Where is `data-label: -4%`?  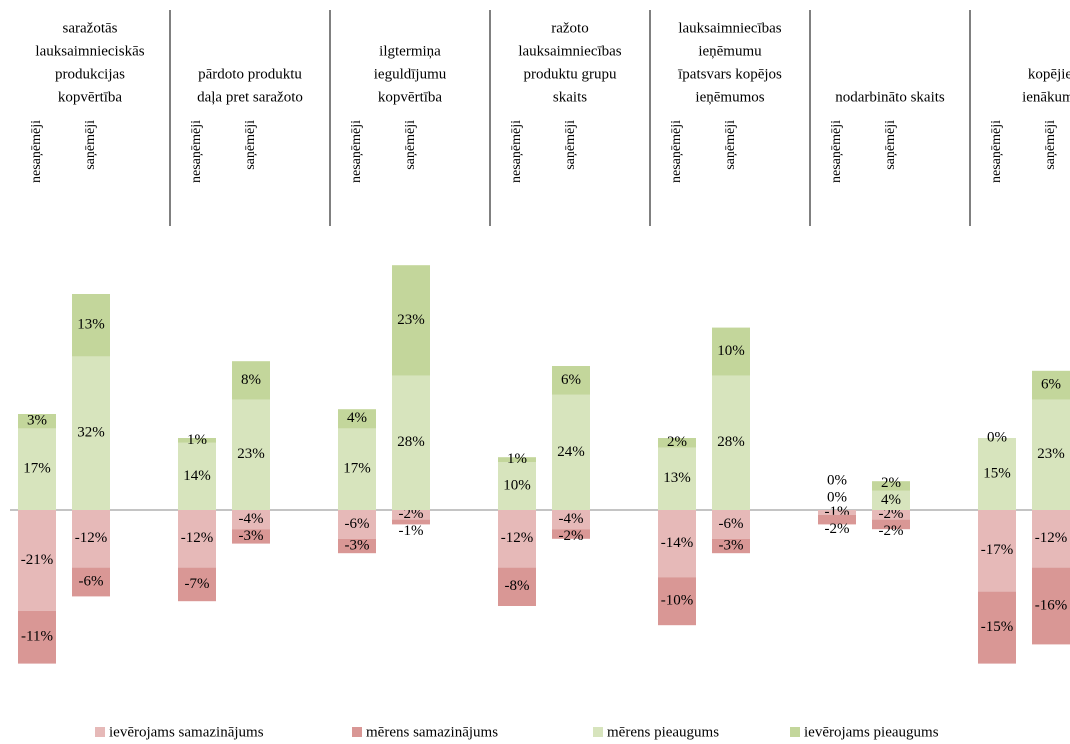 data-label: -4% is located at coordinates (571, 519).